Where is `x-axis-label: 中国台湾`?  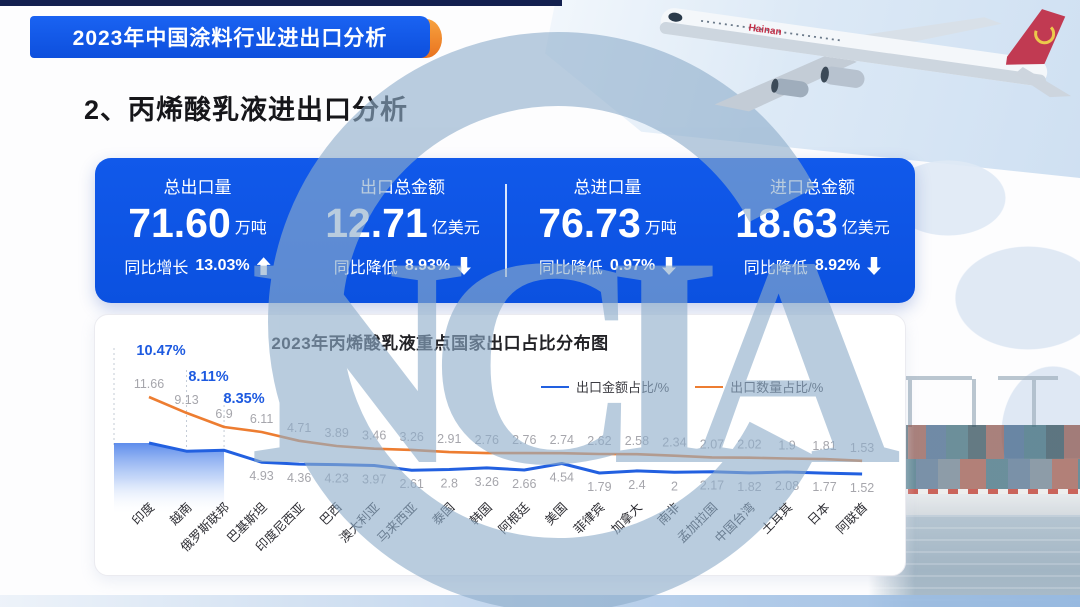
x-axis-label: 中国台湾 is located at coordinates (735, 523).